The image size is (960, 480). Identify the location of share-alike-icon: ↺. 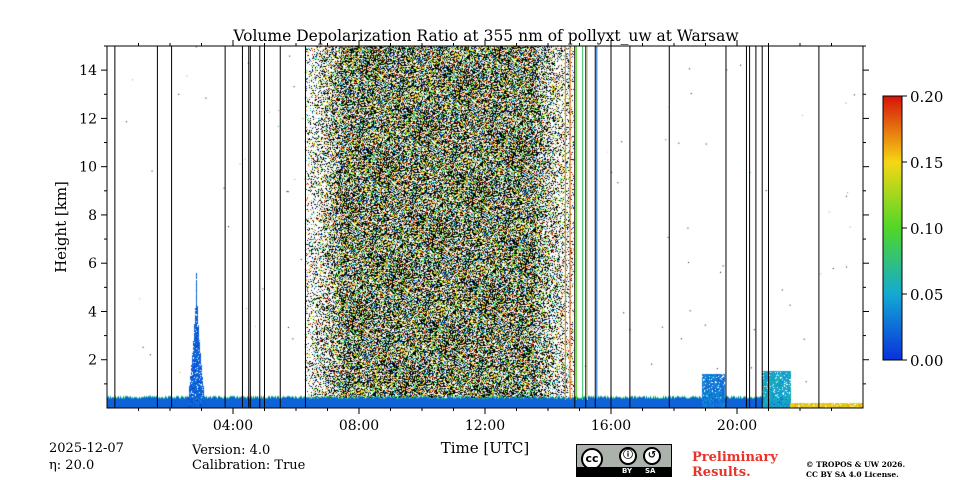
(652, 456).